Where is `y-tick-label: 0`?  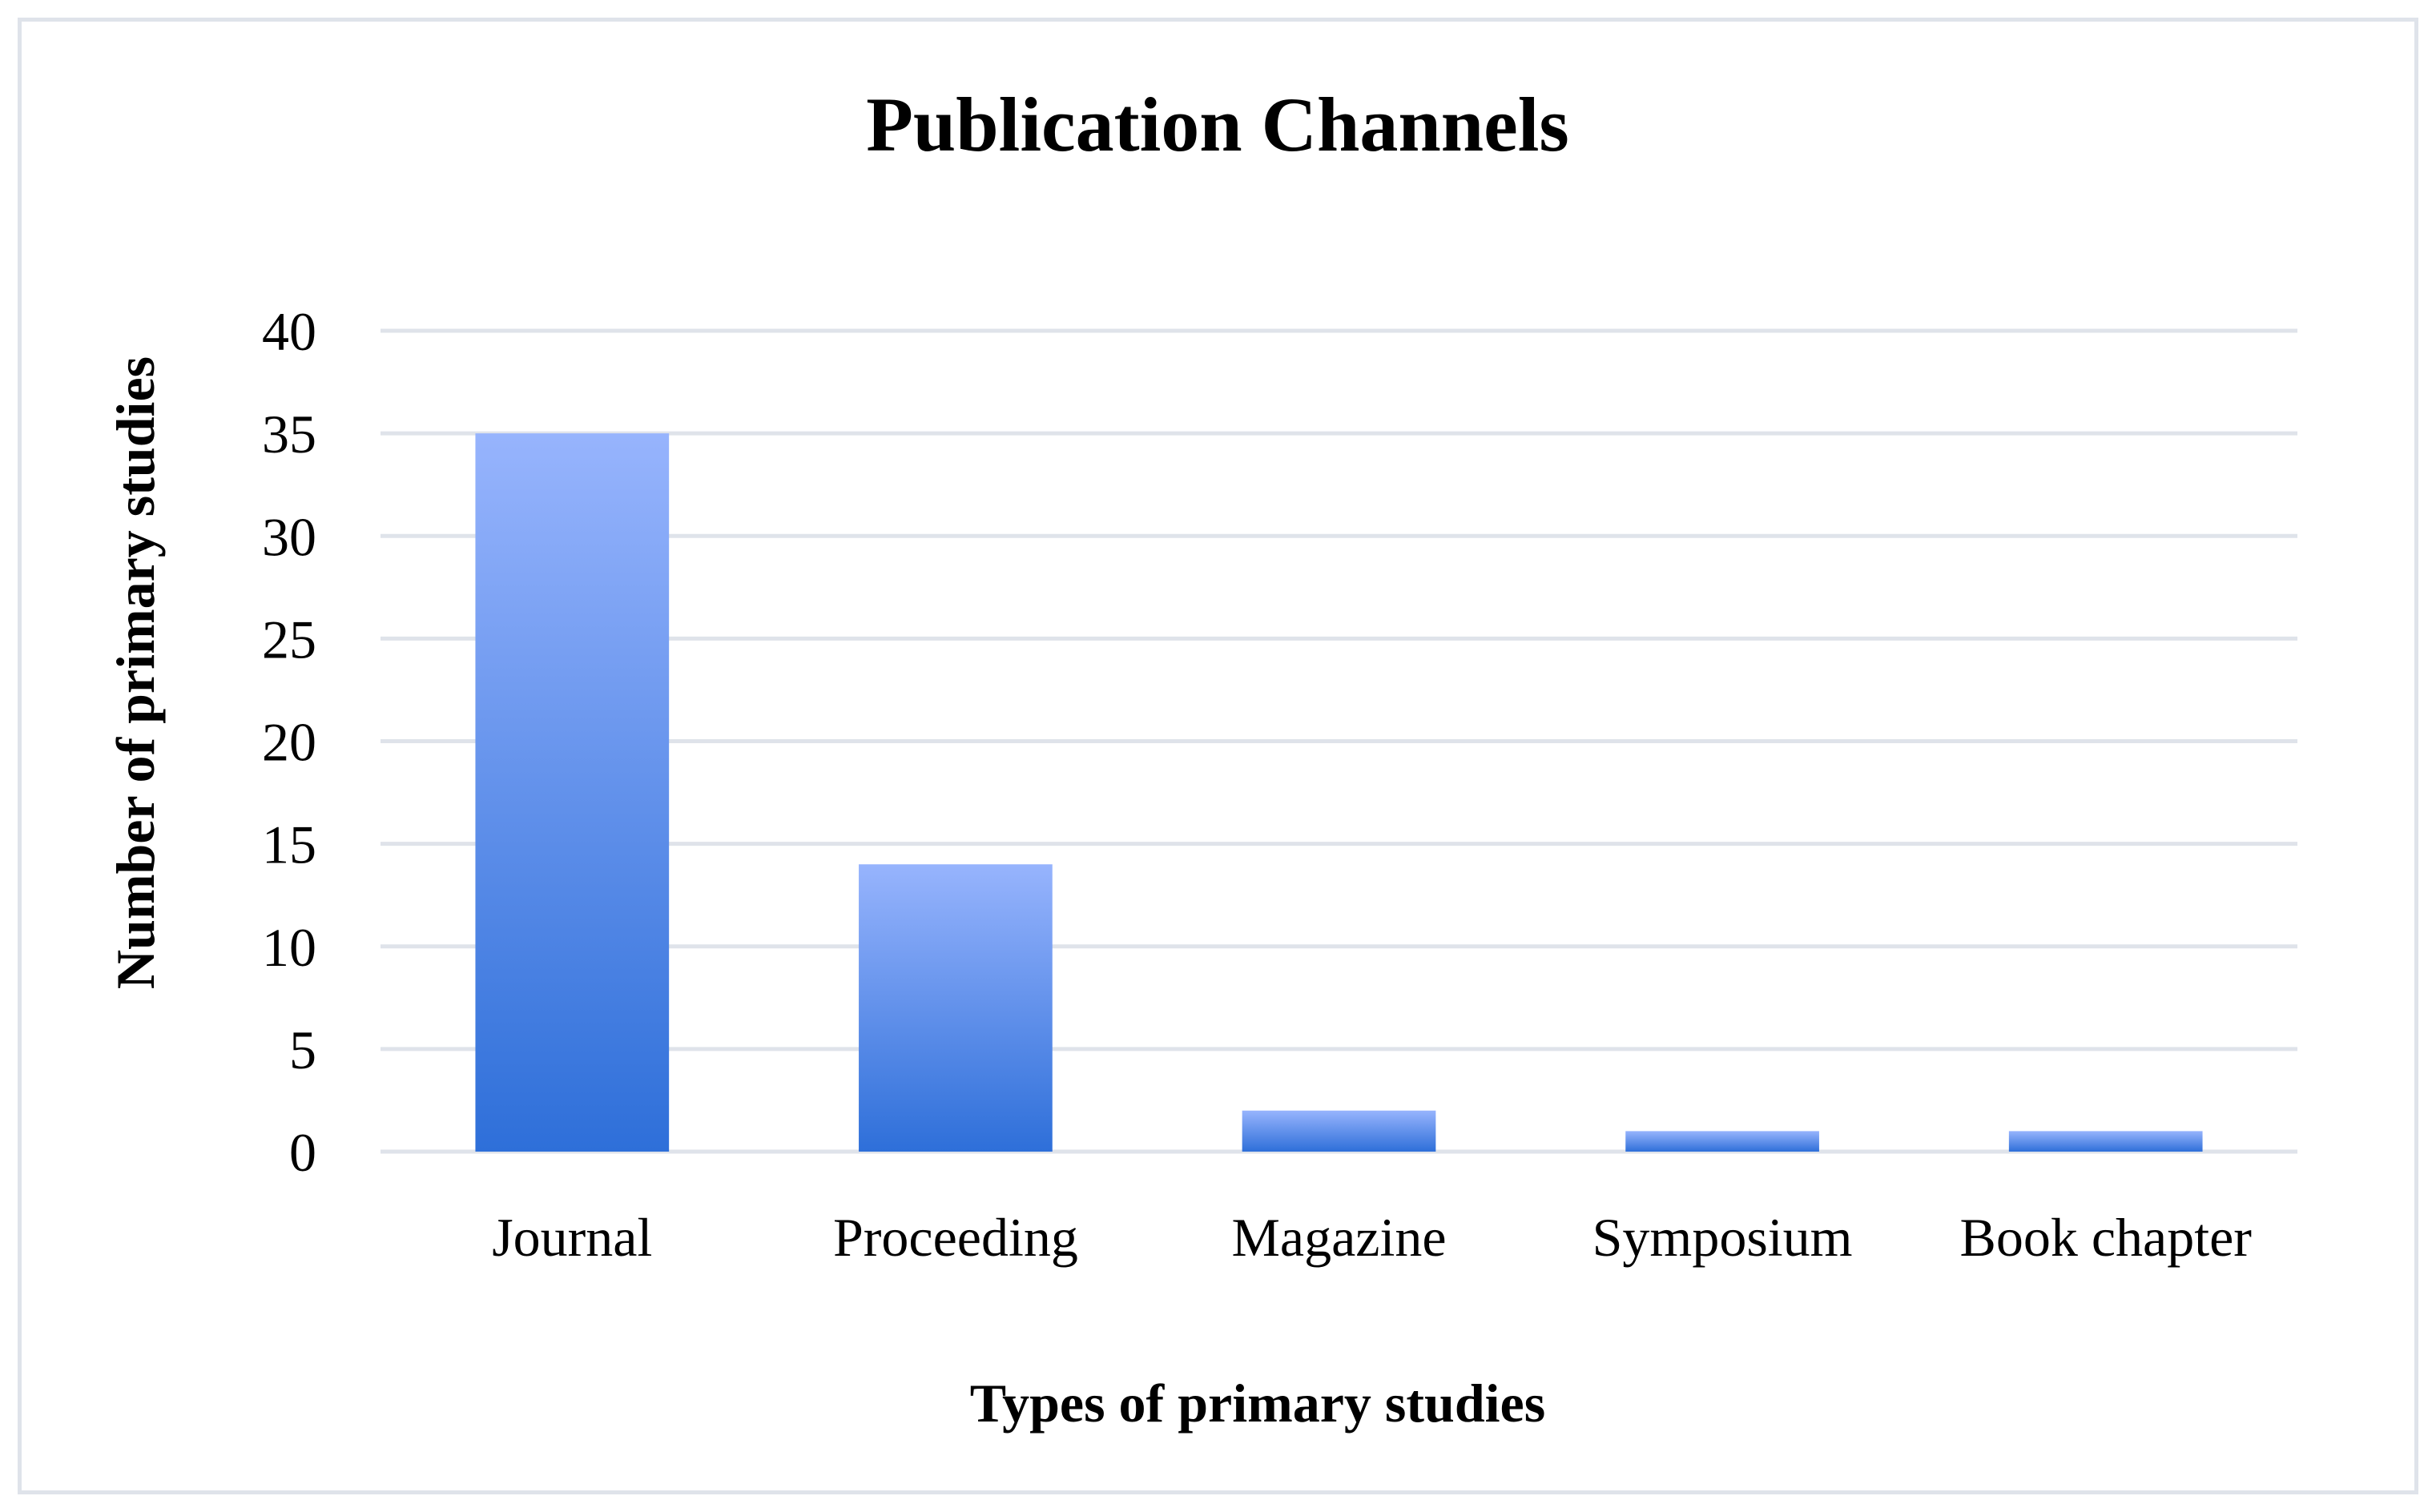 y-tick-label: 0 is located at coordinates (302, 1152).